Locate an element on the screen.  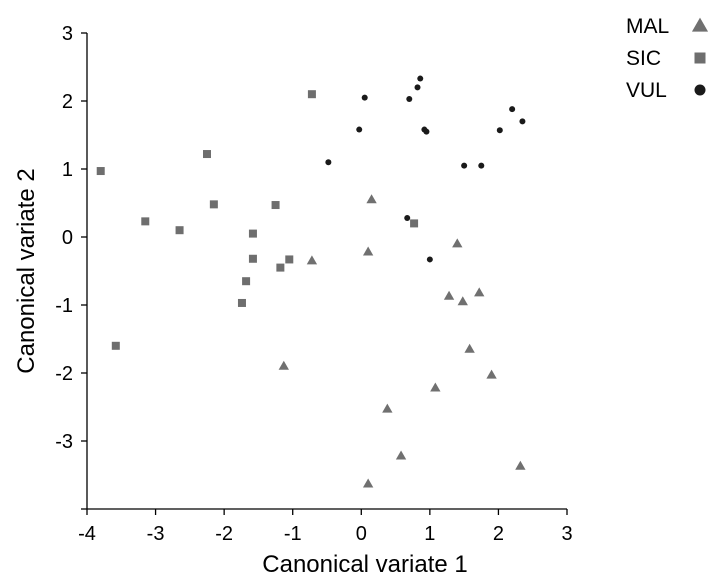
x-tick-label: 0 is located at coordinates (361, 534).